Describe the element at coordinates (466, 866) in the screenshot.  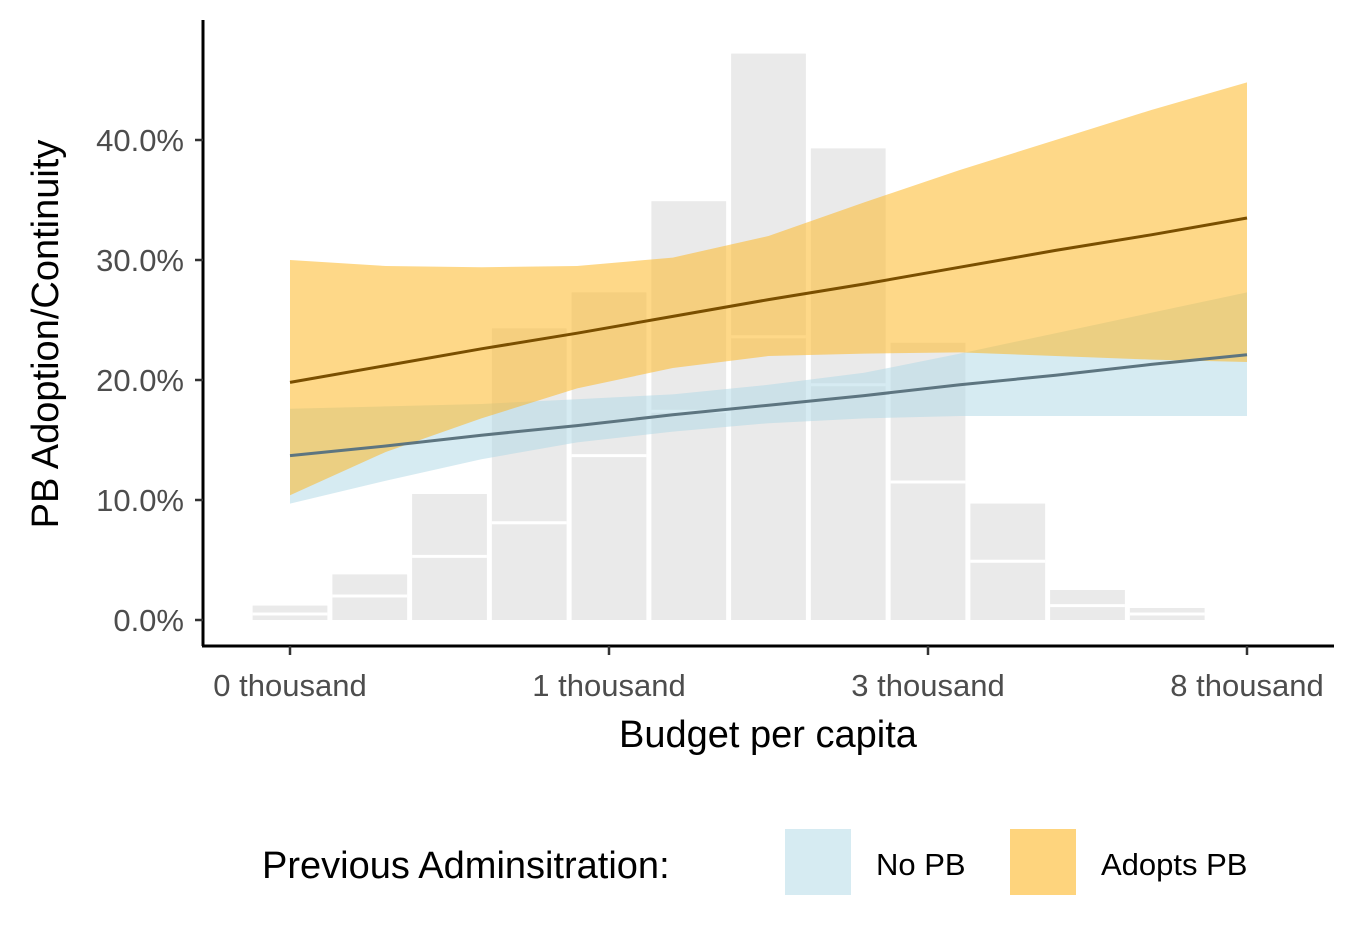
I see `legend-title: Previous Adminsitration:` at that location.